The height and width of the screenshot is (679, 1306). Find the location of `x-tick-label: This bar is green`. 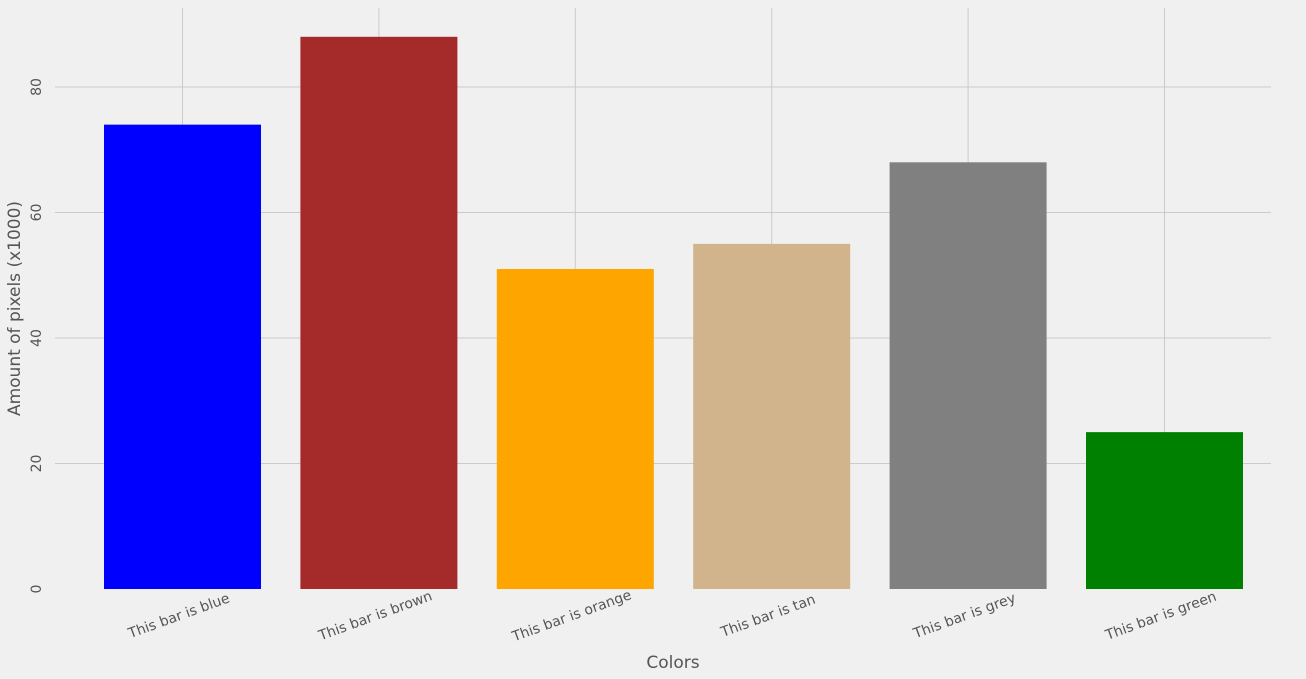

x-tick-label: This bar is green is located at coordinates (1161, 616).